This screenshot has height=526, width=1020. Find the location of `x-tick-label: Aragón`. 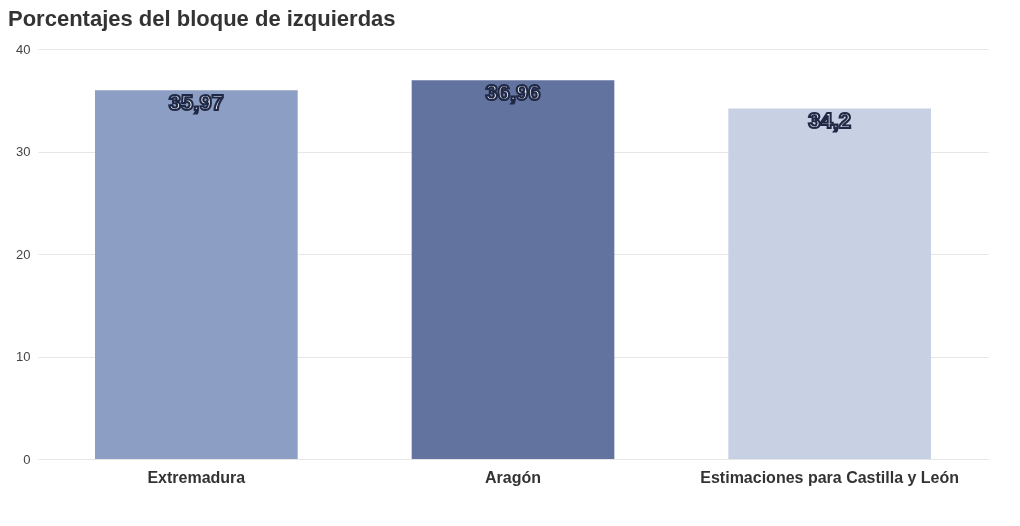

x-tick-label: Aragón is located at coordinates (513, 477).